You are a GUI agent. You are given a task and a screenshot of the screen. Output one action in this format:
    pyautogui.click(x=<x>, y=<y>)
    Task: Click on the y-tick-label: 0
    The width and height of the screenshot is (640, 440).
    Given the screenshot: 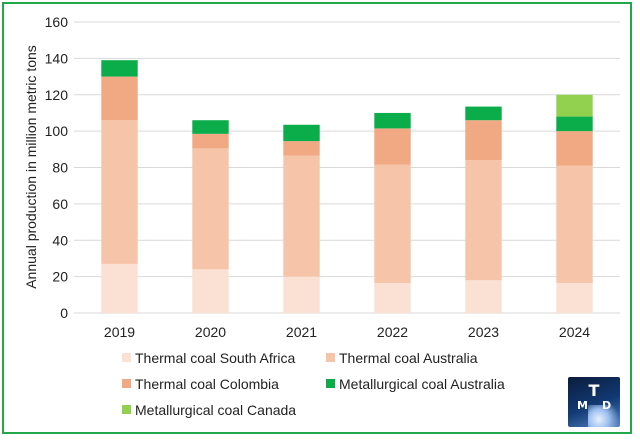 What is the action you would take?
    pyautogui.click(x=64, y=313)
    